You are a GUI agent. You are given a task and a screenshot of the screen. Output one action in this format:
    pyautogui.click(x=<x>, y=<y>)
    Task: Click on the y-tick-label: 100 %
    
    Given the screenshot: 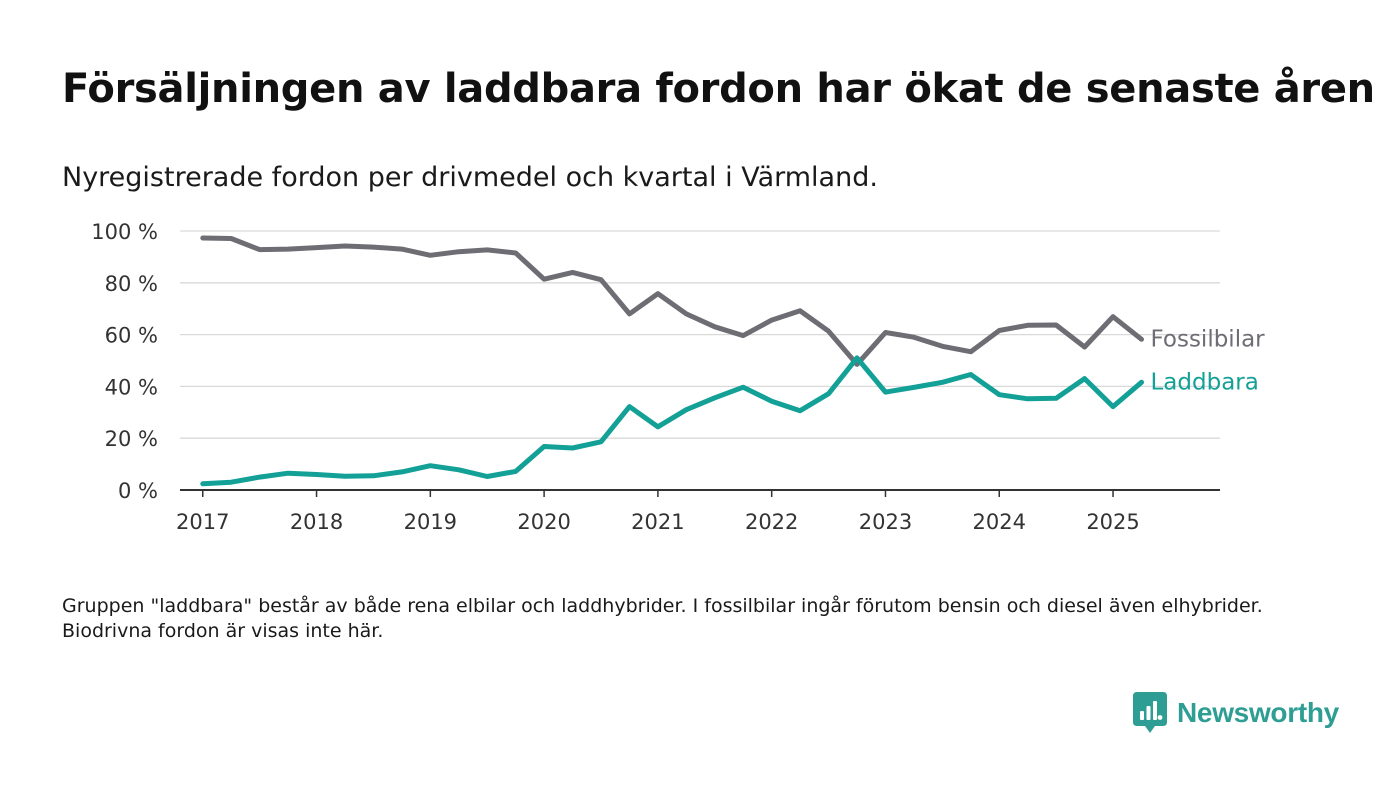 What is the action you would take?
    pyautogui.click(x=124, y=232)
    